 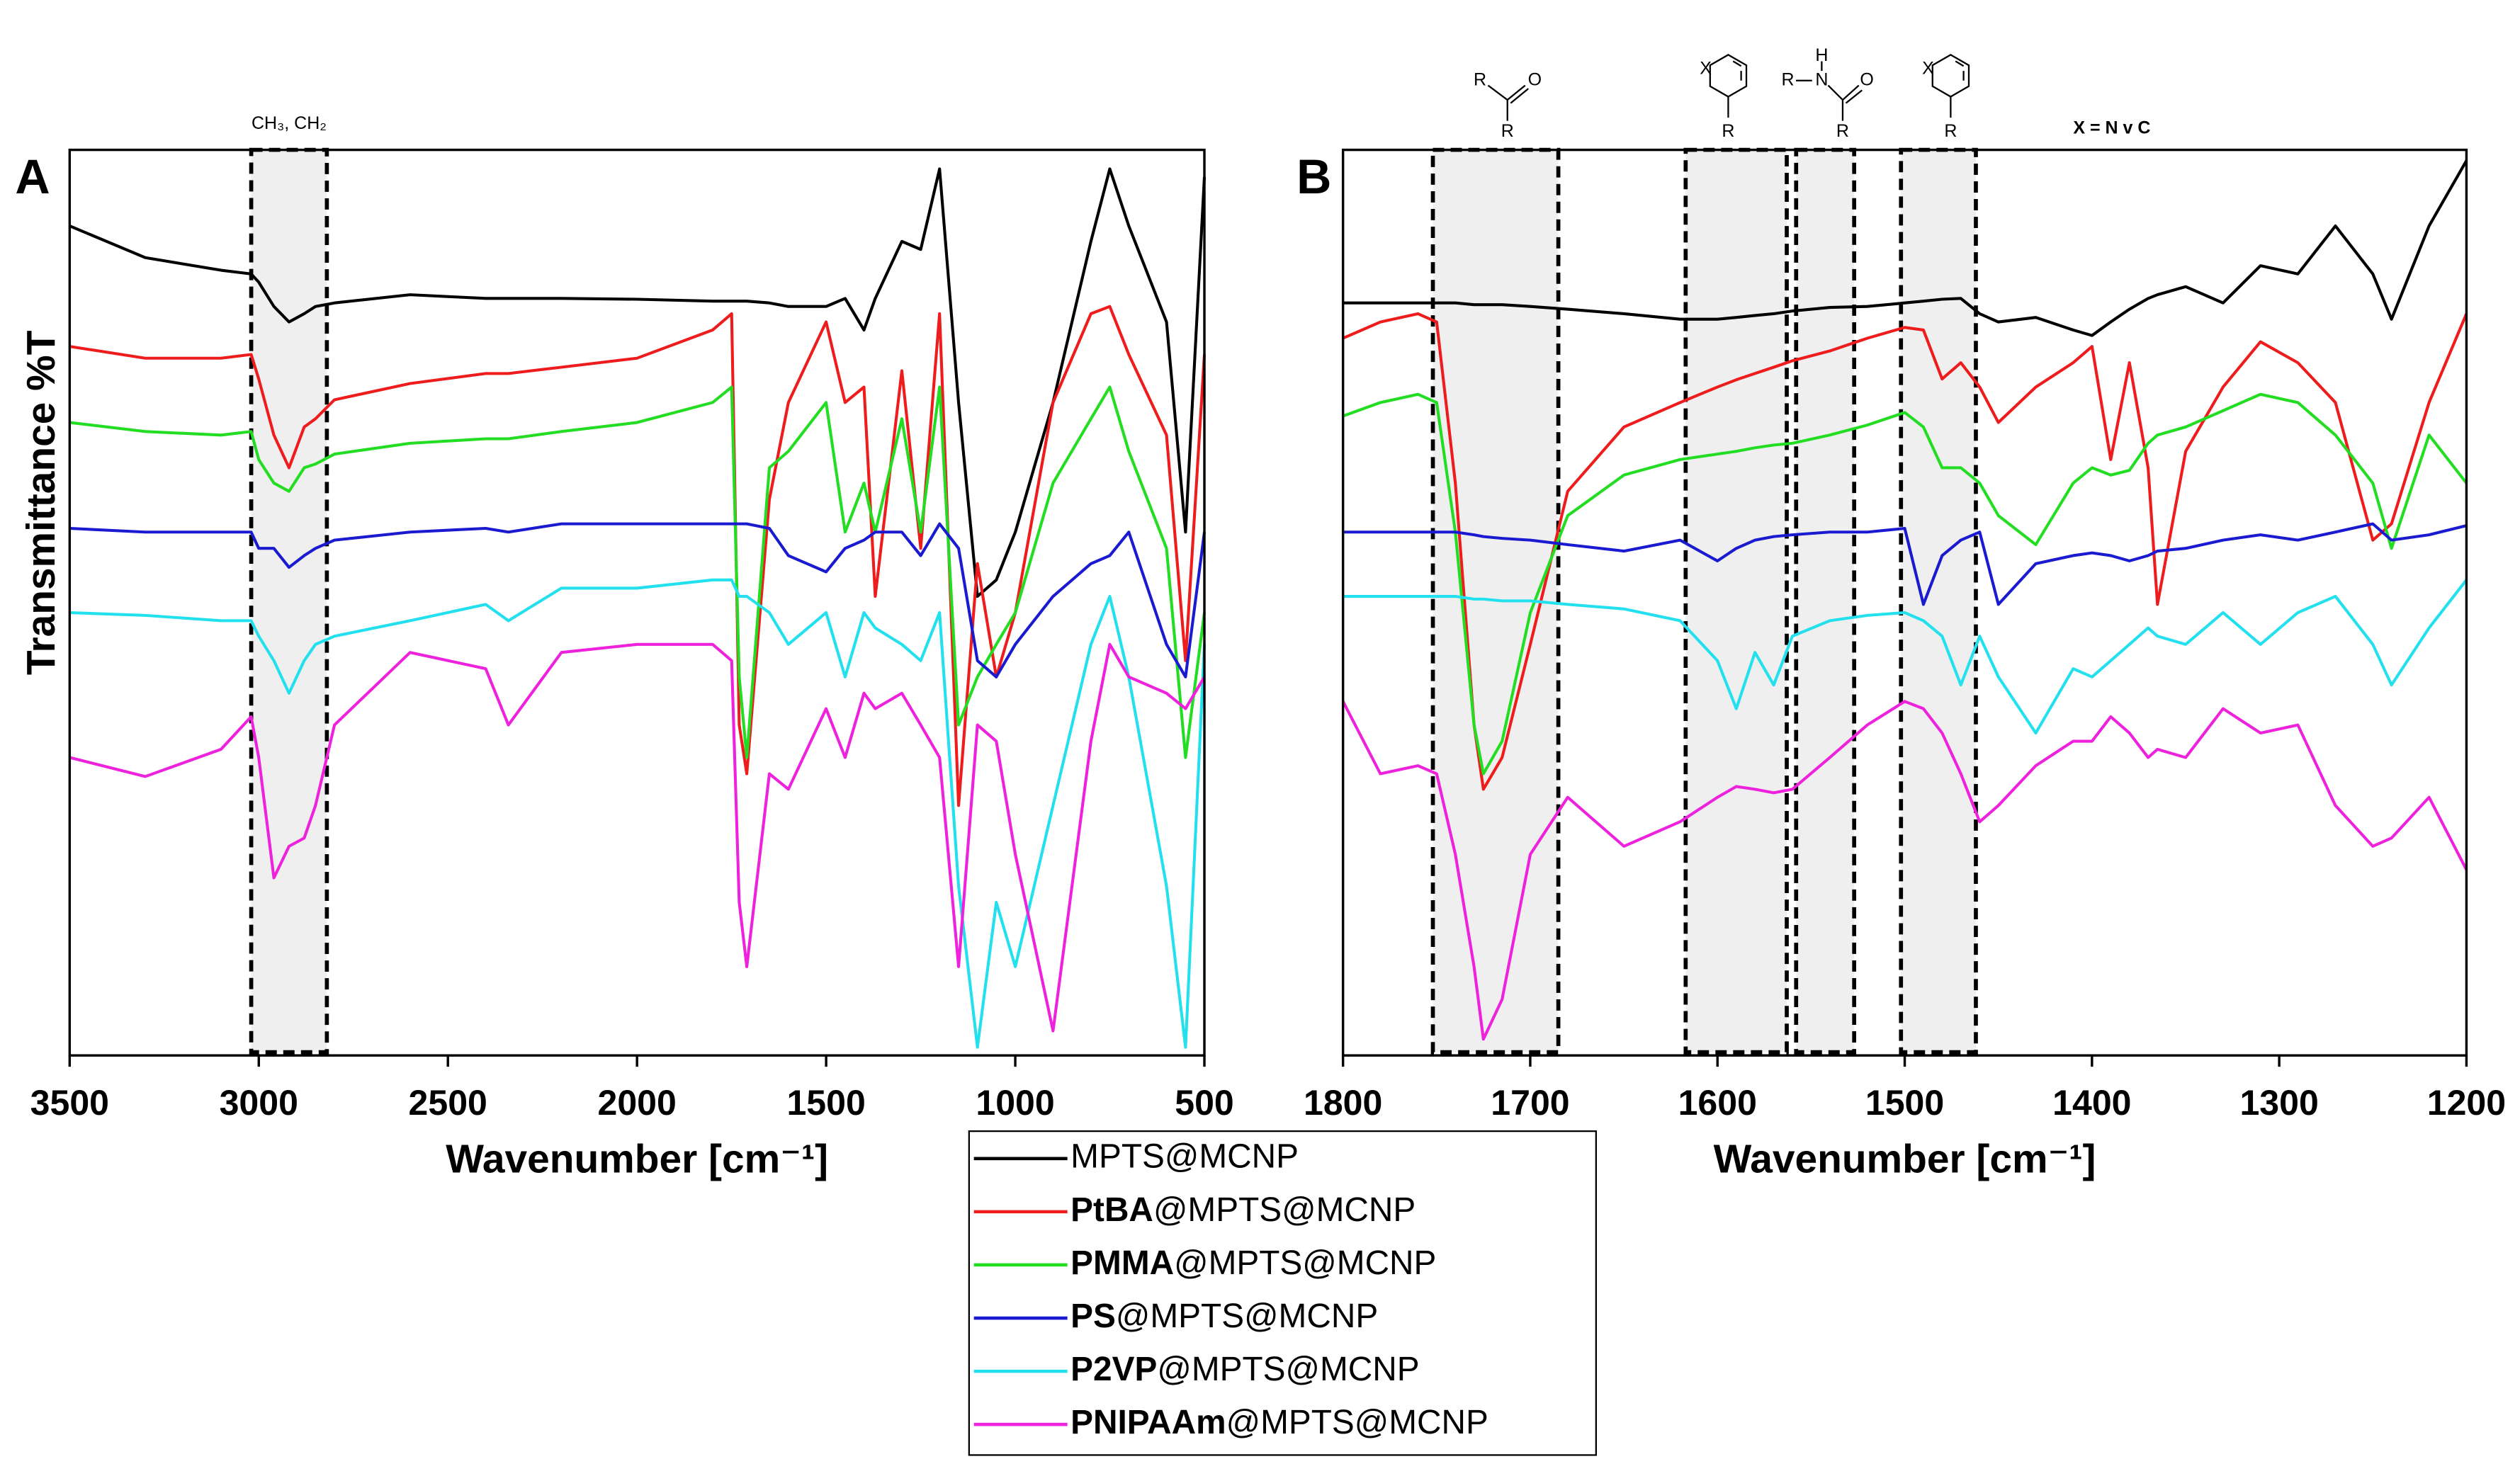 I want to click on legend-bold: PS, so click(x=1093, y=1316).